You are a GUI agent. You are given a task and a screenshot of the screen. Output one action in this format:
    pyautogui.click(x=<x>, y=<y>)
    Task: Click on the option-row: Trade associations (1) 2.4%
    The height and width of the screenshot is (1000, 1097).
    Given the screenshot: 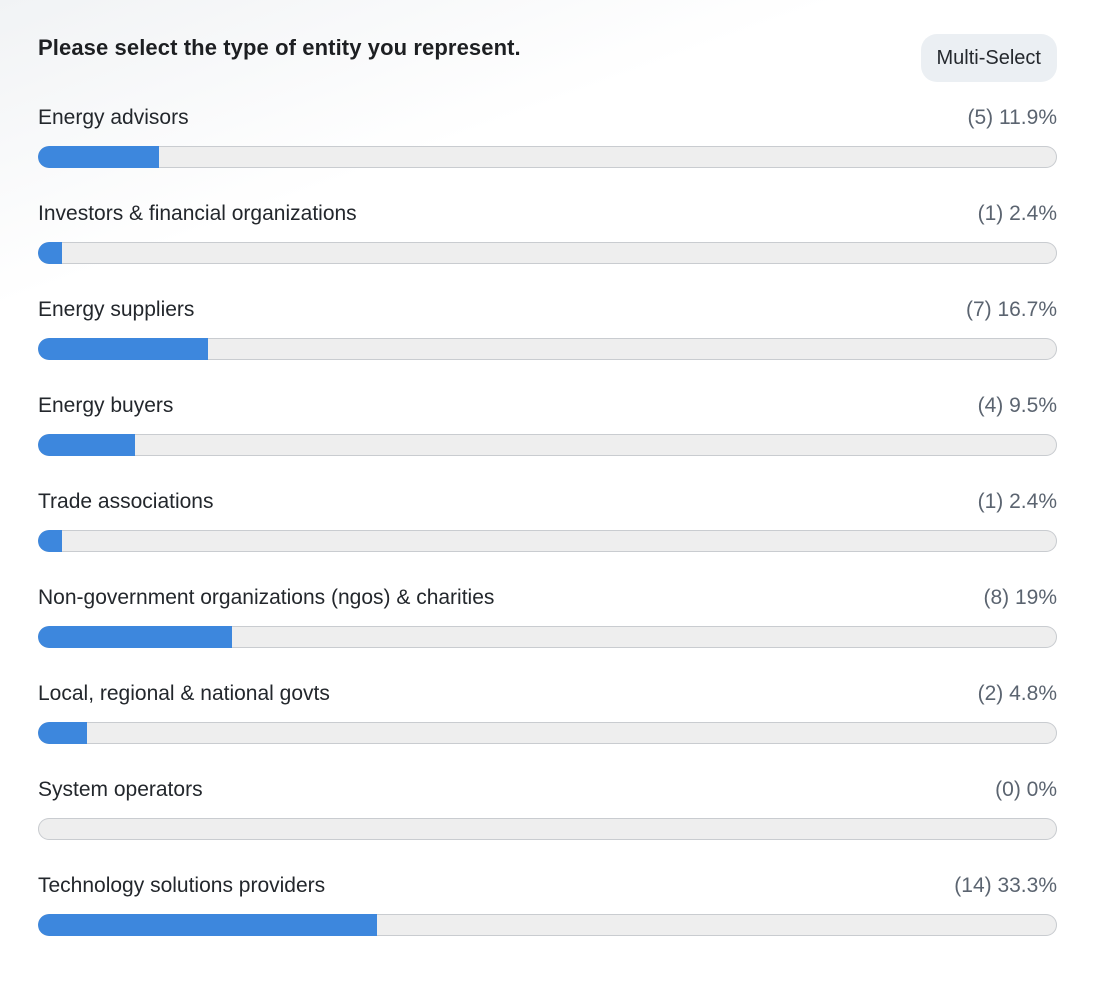 What is the action you would take?
    pyautogui.click(x=547, y=524)
    